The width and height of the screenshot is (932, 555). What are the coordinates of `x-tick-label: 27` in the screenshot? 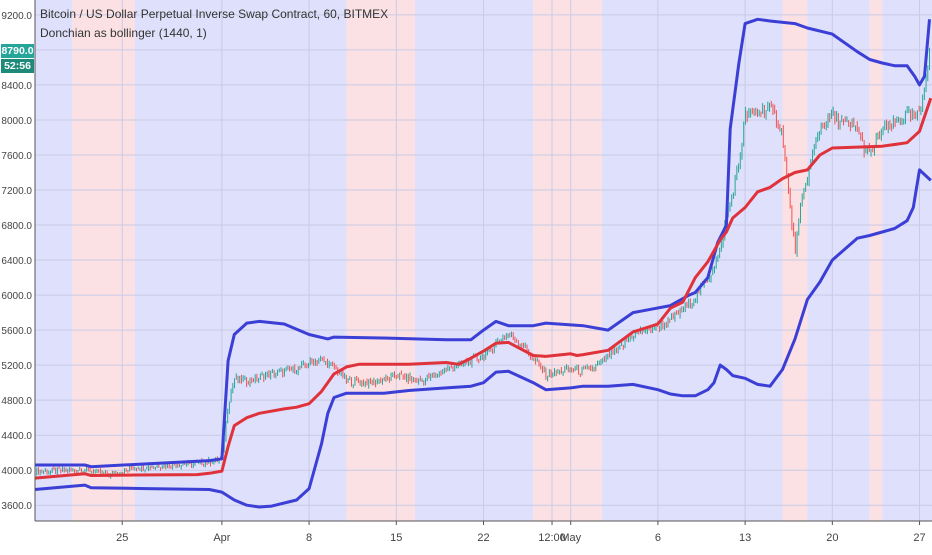 It's located at (919, 538).